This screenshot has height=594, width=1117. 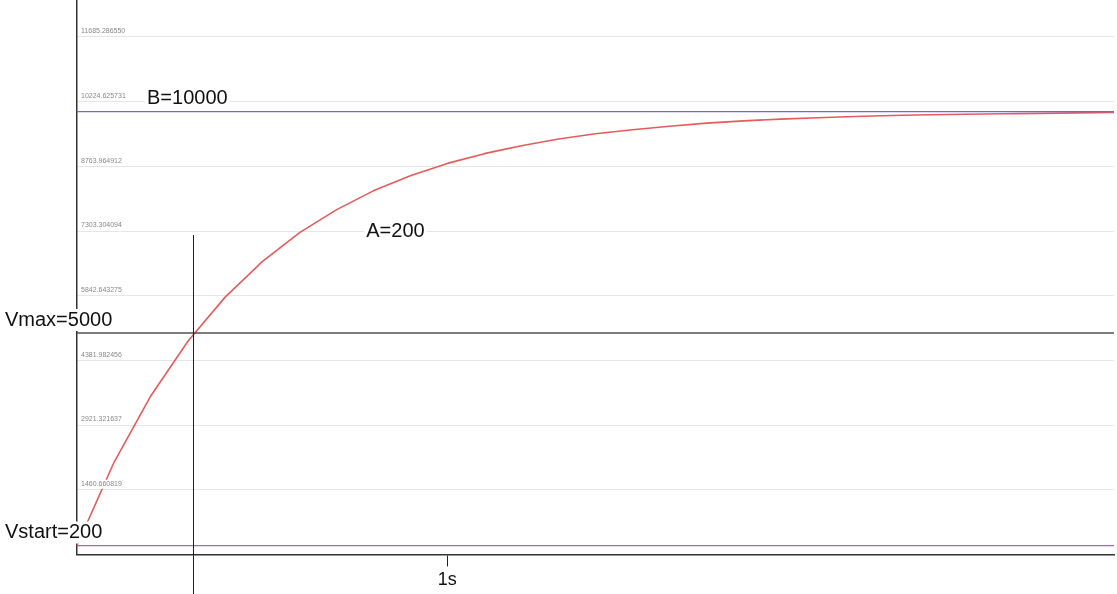 I want to click on ref-line-label: Vstart=200, so click(x=54, y=531).